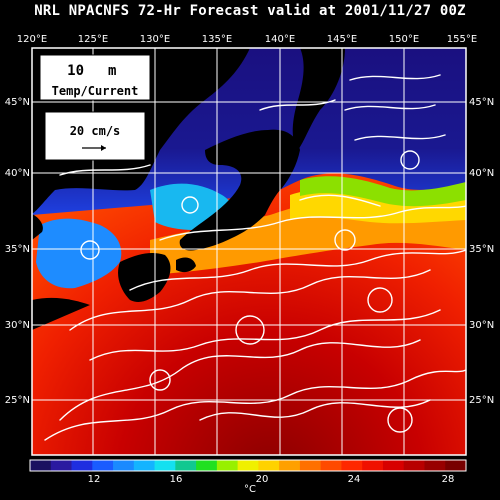 The height and width of the screenshot is (500, 500). I want to click on vector-key-label: 20 cm/s, so click(95, 131).